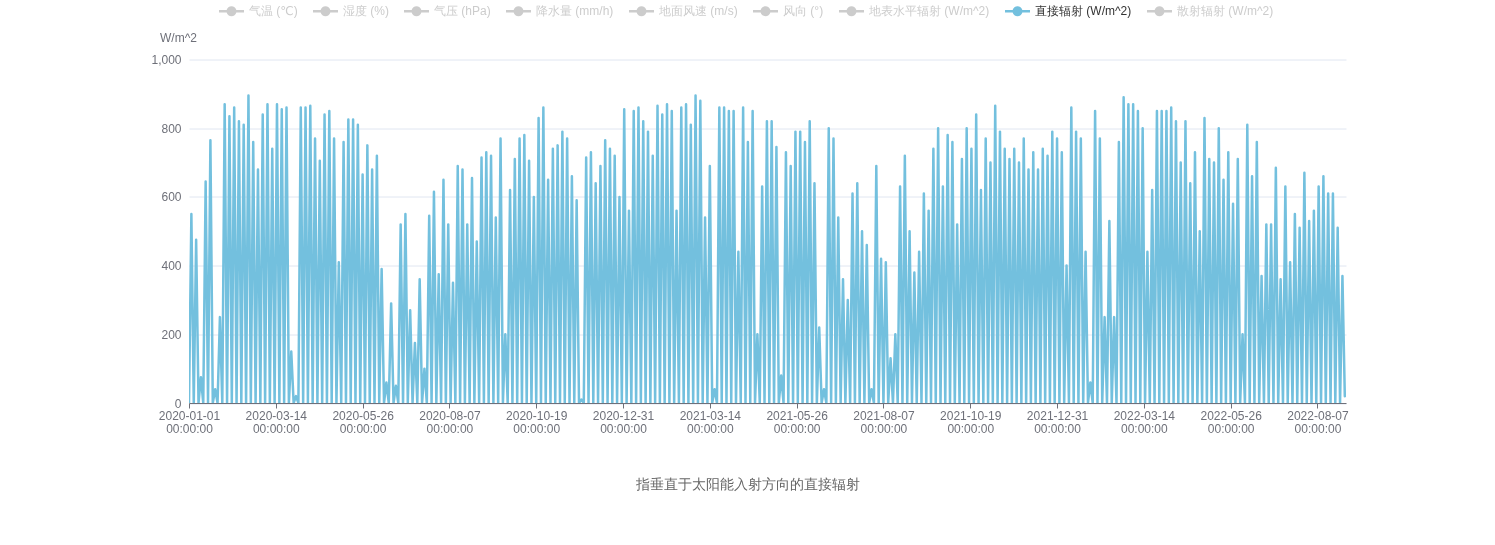 This screenshot has height=545, width=1495. What do you see at coordinates (171, 266) in the screenshot?
I see `y-tick-label: 400` at bounding box center [171, 266].